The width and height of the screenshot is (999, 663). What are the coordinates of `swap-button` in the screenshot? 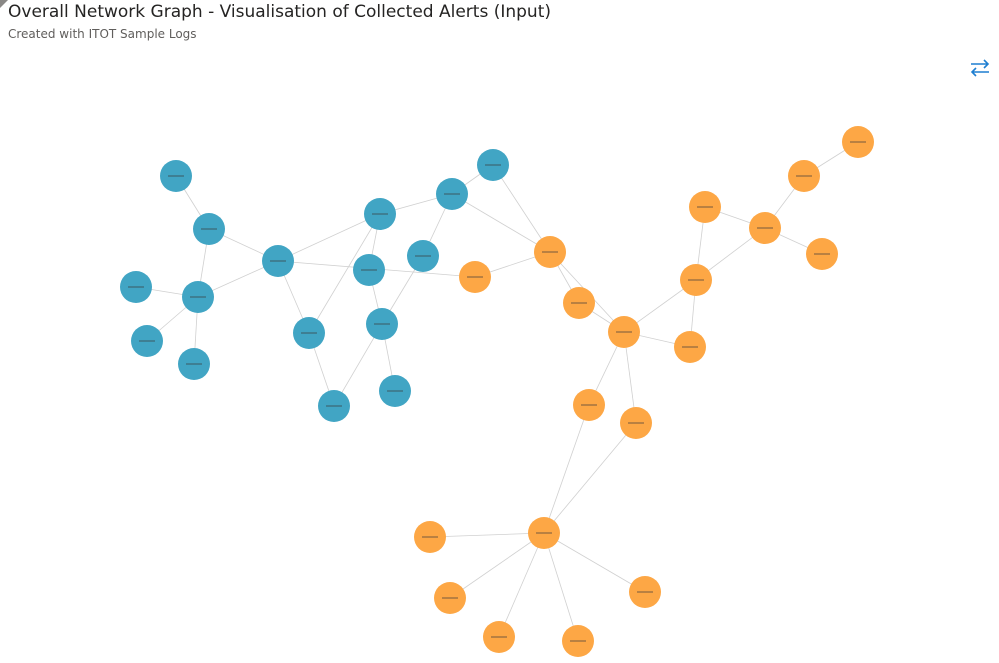 It's located at (980, 68).